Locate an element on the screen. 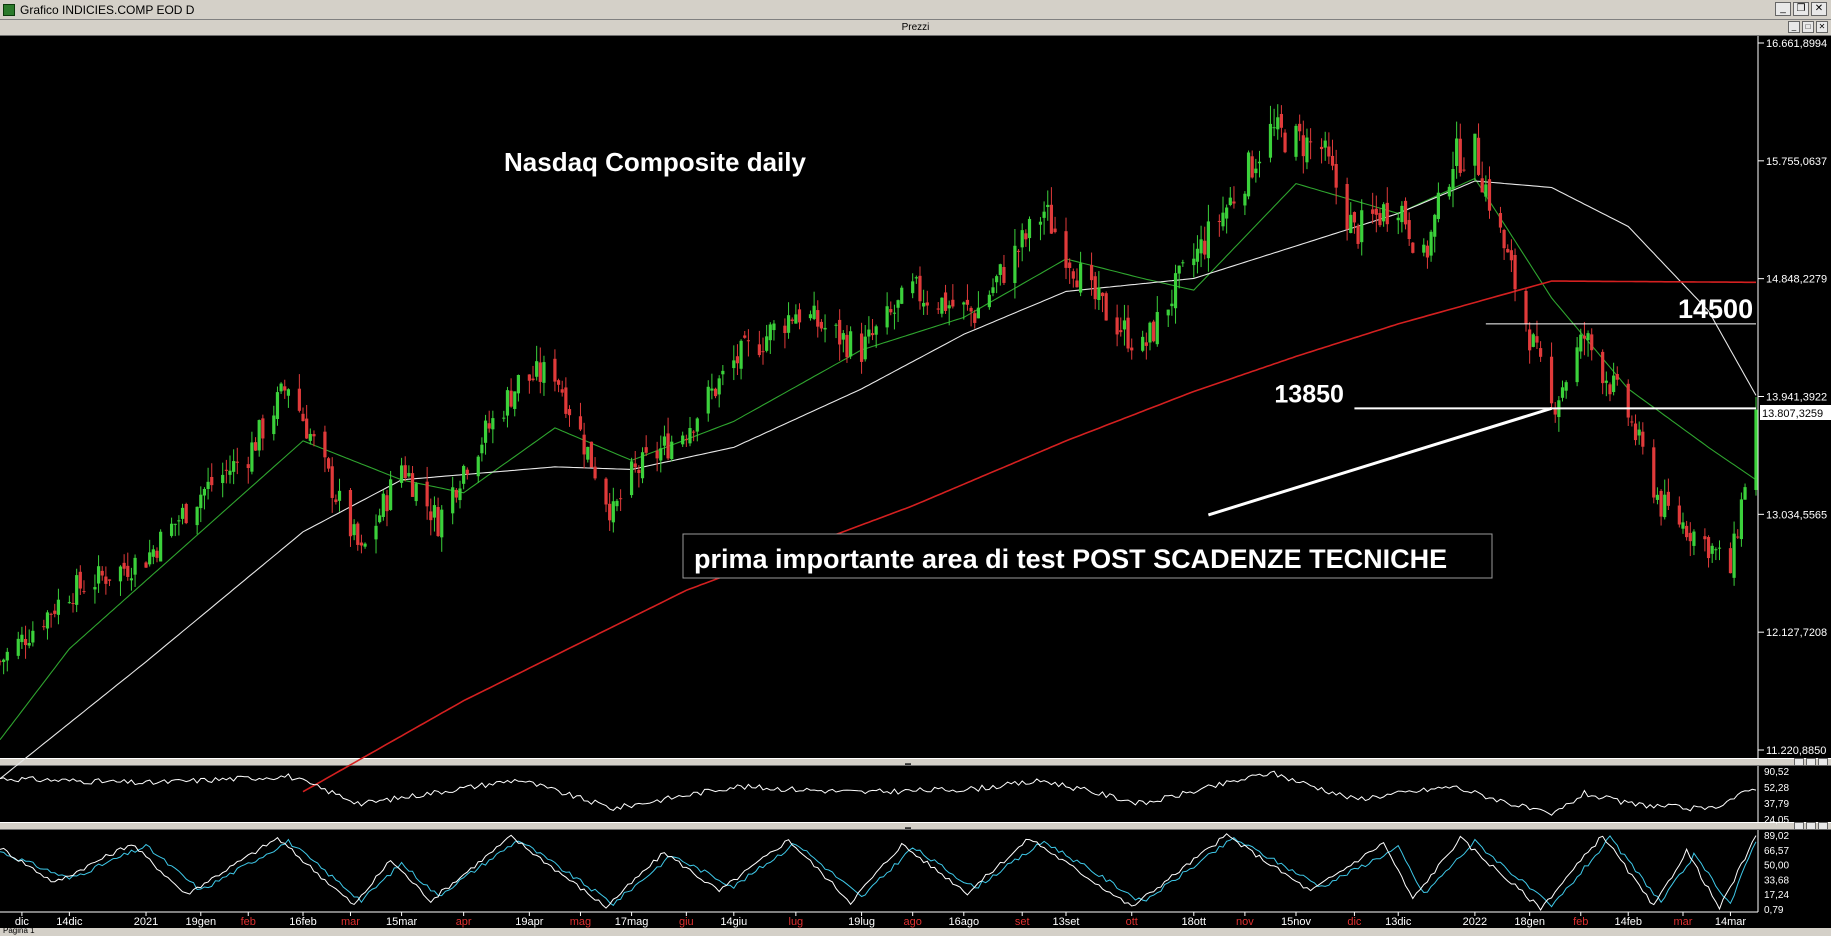 This screenshot has height=936, width=1831. date-tick-label: 15mar is located at coordinates (402, 922).